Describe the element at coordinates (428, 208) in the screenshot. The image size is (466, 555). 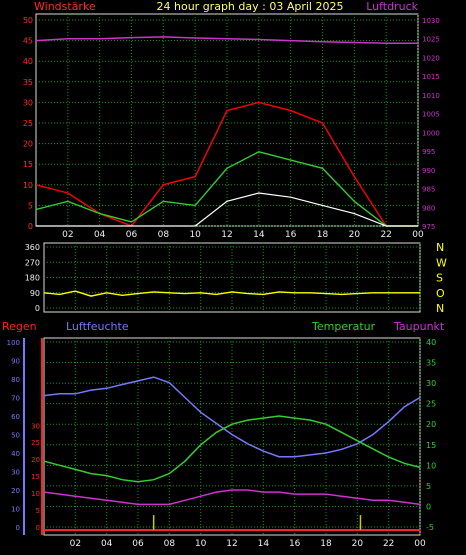
I see `pressure-y-tick: 980` at that location.